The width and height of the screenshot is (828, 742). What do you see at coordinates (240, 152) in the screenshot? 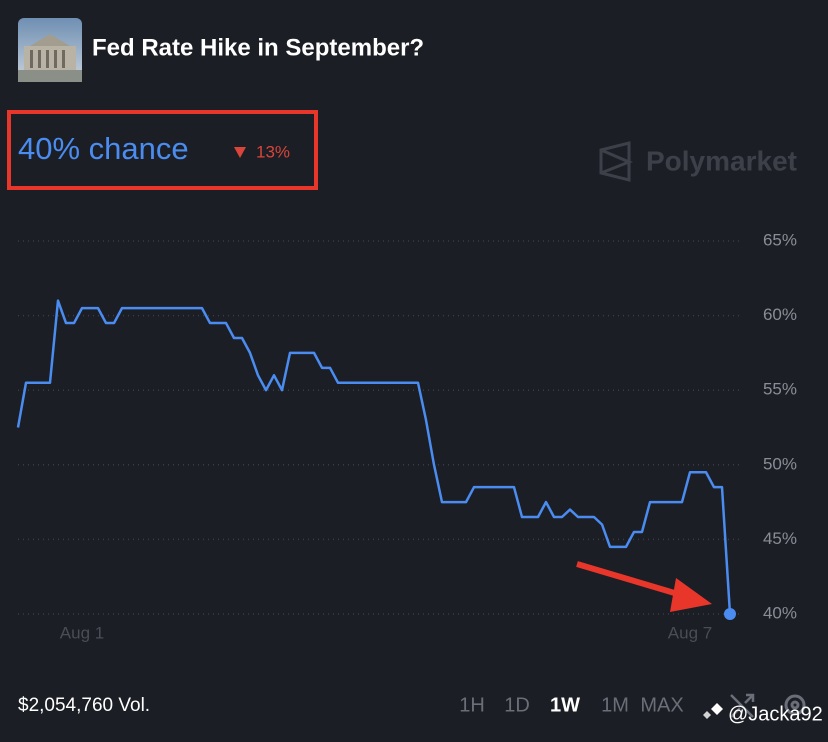
I see `down-icon` at bounding box center [240, 152].